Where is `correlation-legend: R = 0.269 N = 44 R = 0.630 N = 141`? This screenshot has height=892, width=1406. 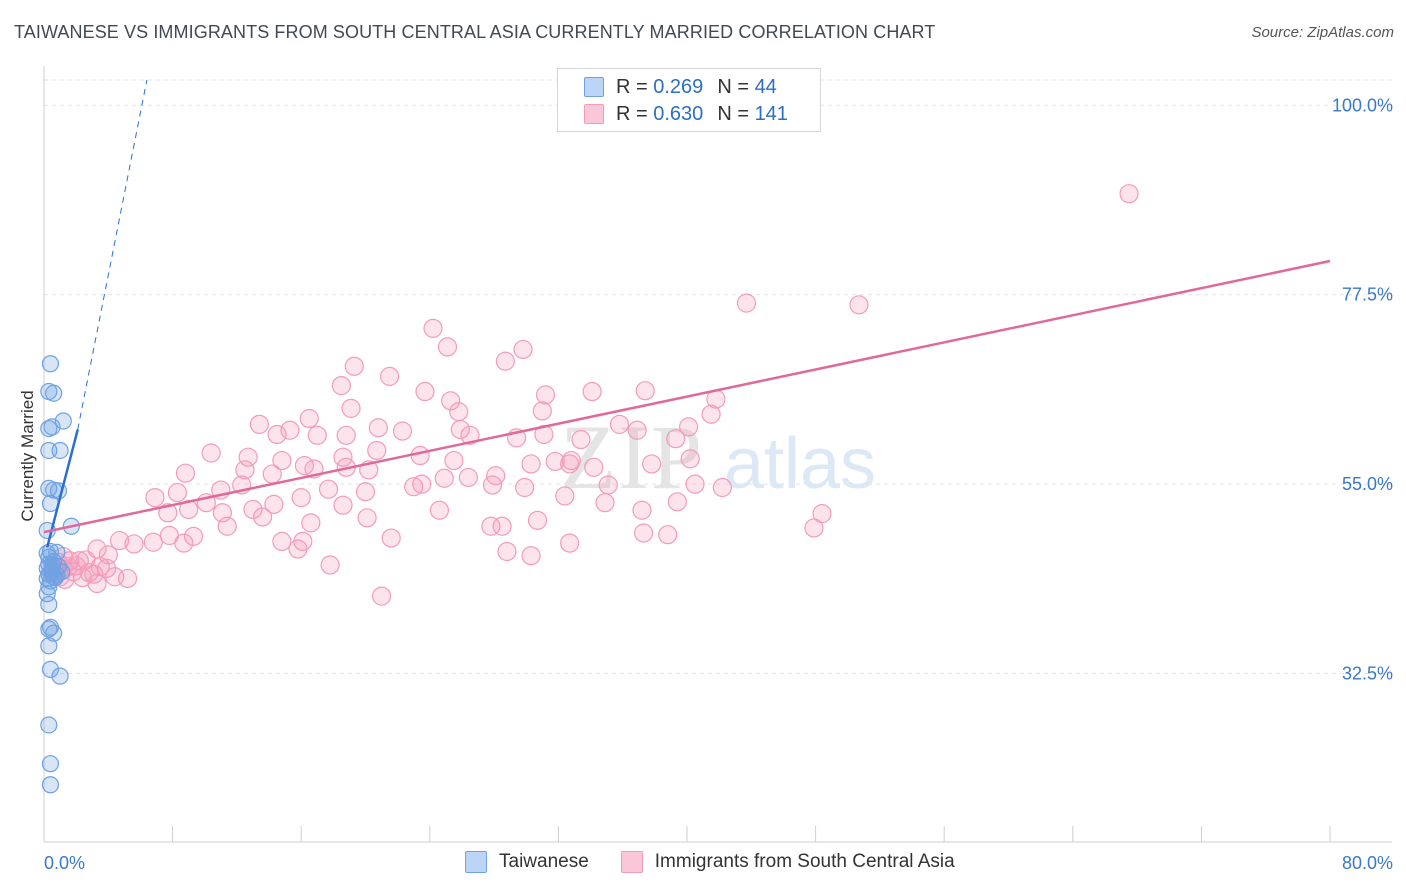 correlation-legend: R = 0.269 N = 44 R = 0.630 N = 141 is located at coordinates (689, 100).